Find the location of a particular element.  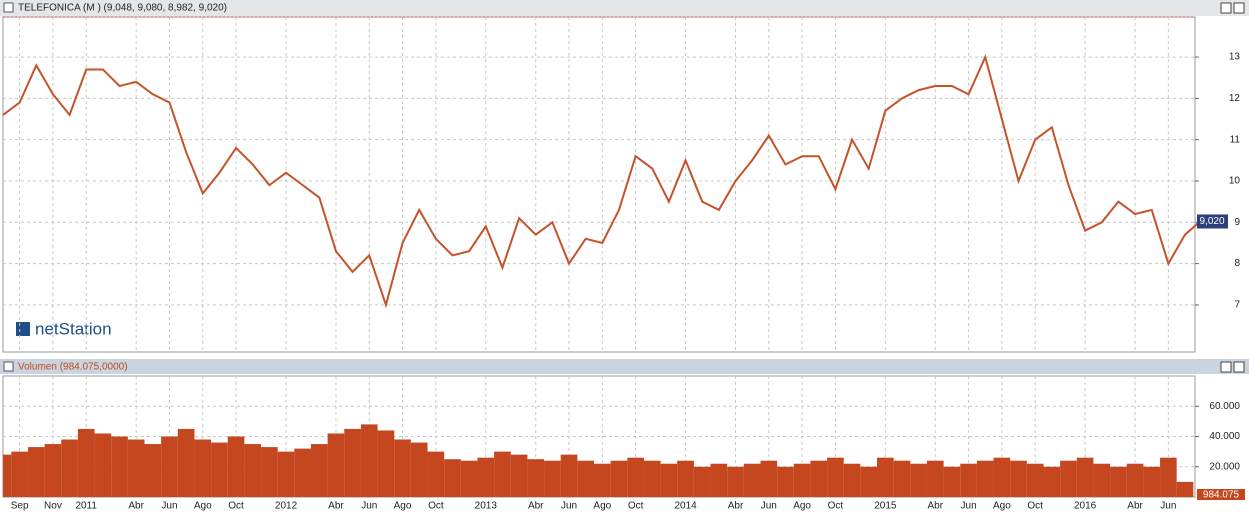

x-tick-label: 2014 is located at coordinates (685, 506).